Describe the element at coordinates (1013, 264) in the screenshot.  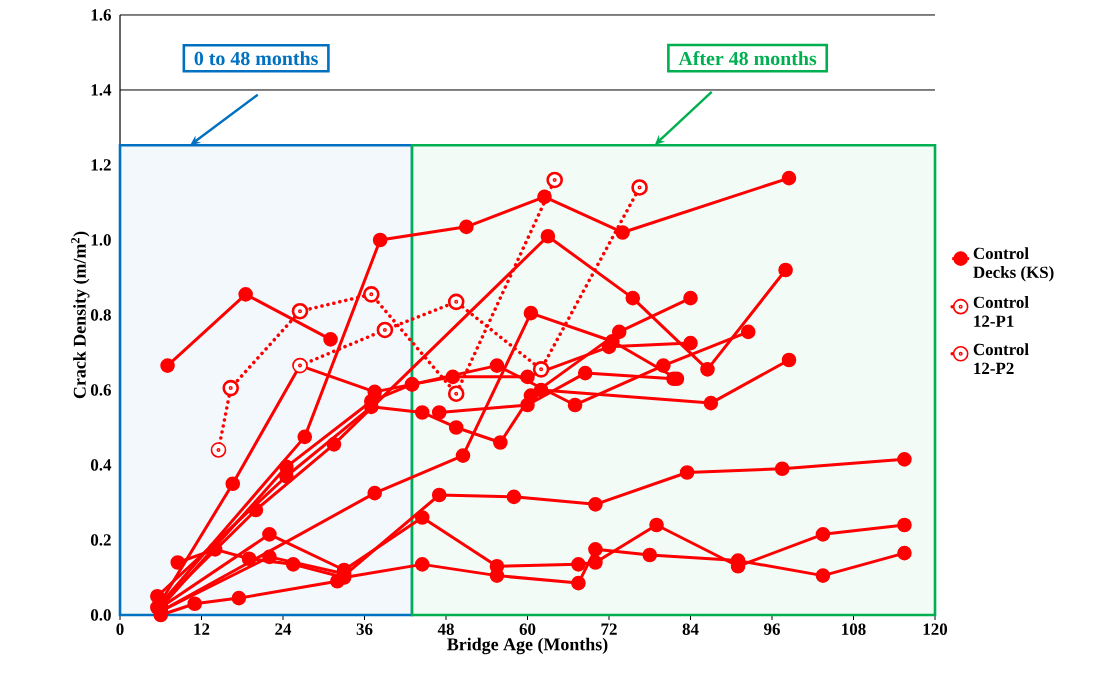
I see `legend-label: Control Decks (KS)` at that location.